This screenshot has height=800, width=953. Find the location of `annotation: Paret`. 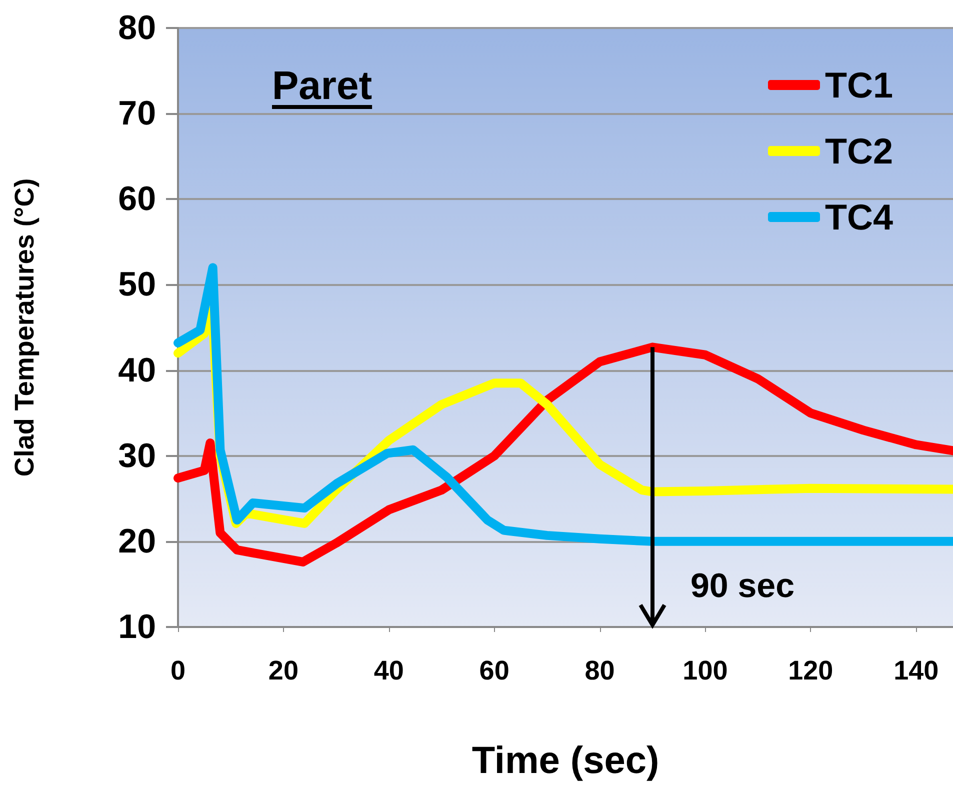

annotation: Paret is located at coordinates (322, 86).